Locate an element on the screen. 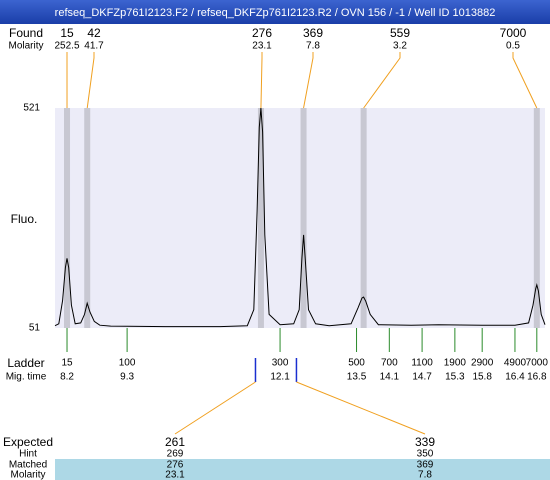  ladder-size: 1100 is located at coordinates (422, 363).